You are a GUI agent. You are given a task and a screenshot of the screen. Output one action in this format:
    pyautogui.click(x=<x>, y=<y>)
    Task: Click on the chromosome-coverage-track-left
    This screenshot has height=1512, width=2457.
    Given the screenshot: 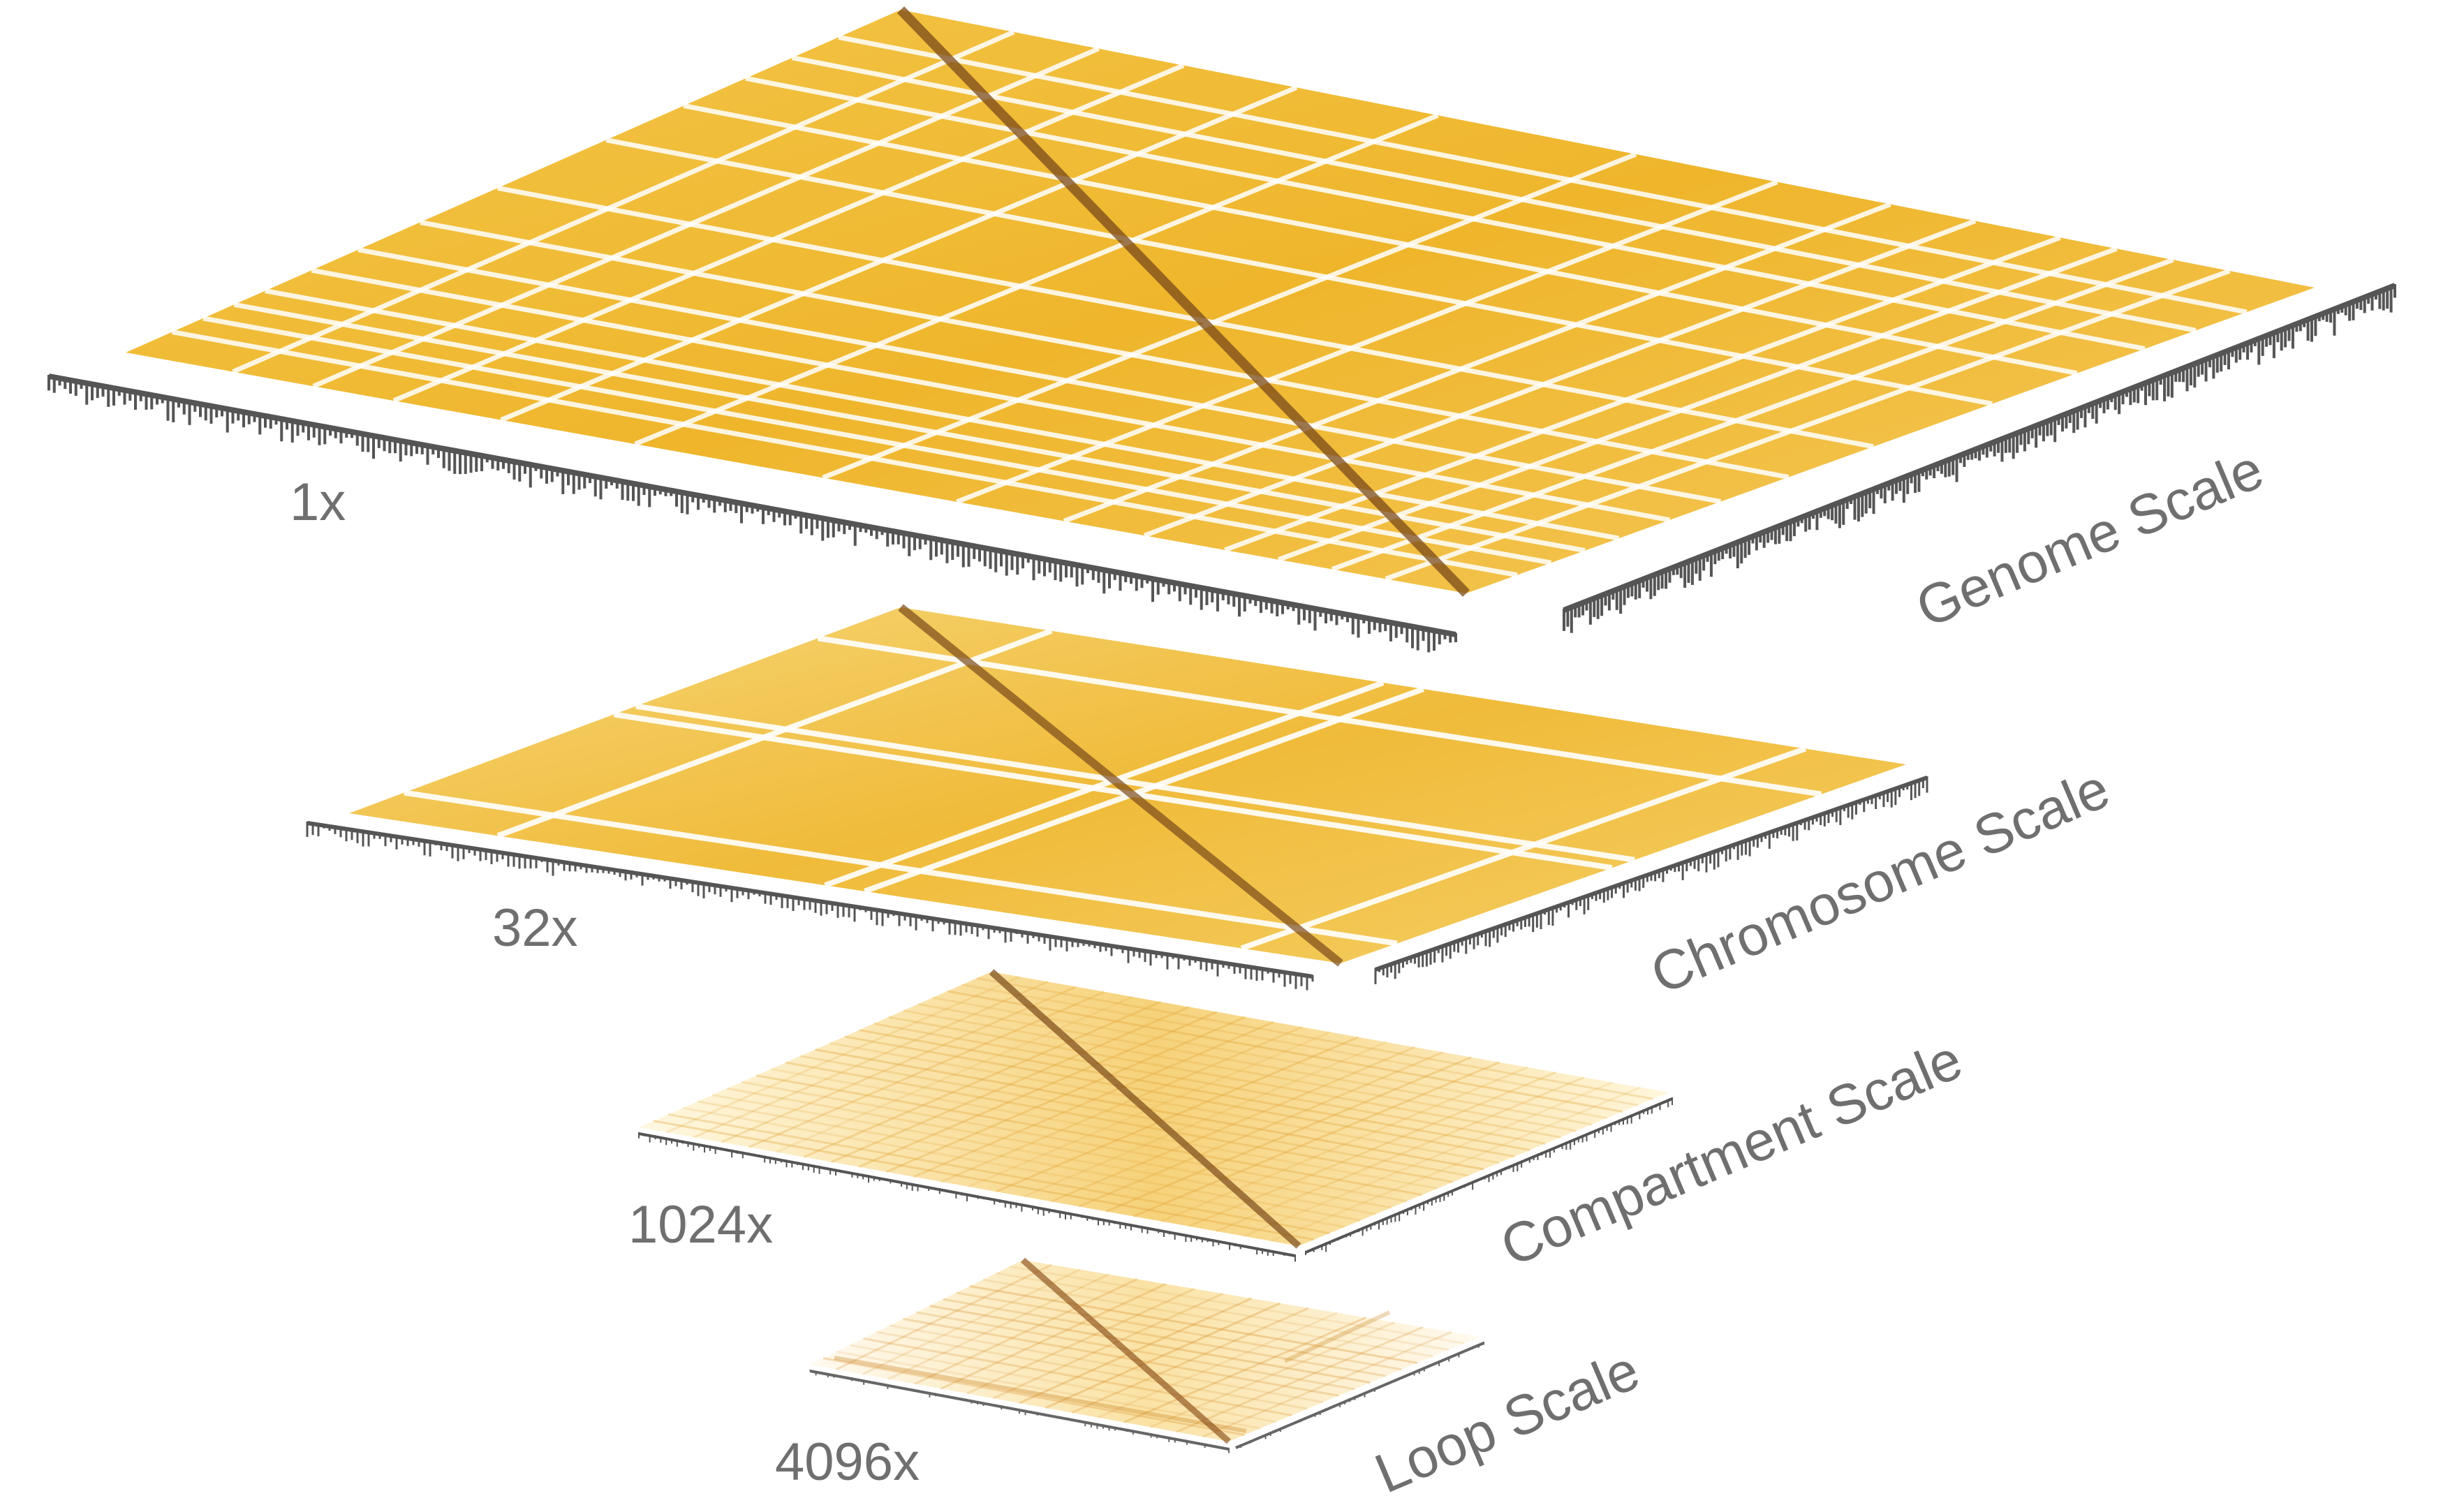 What is the action you would take?
    pyautogui.click(x=810, y=906)
    